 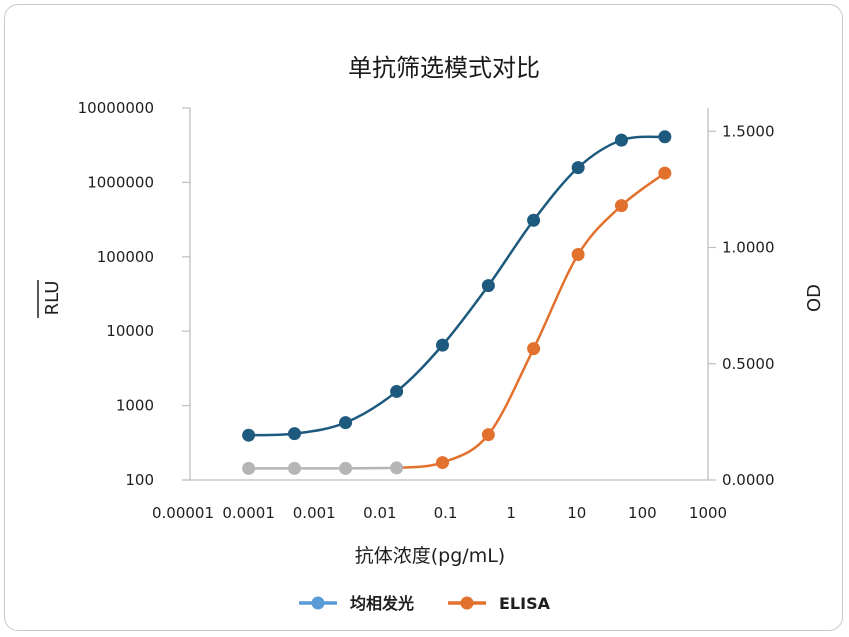 What do you see at coordinates (125, 257) in the screenshot?
I see `y-tick-label-2: 100000` at bounding box center [125, 257].